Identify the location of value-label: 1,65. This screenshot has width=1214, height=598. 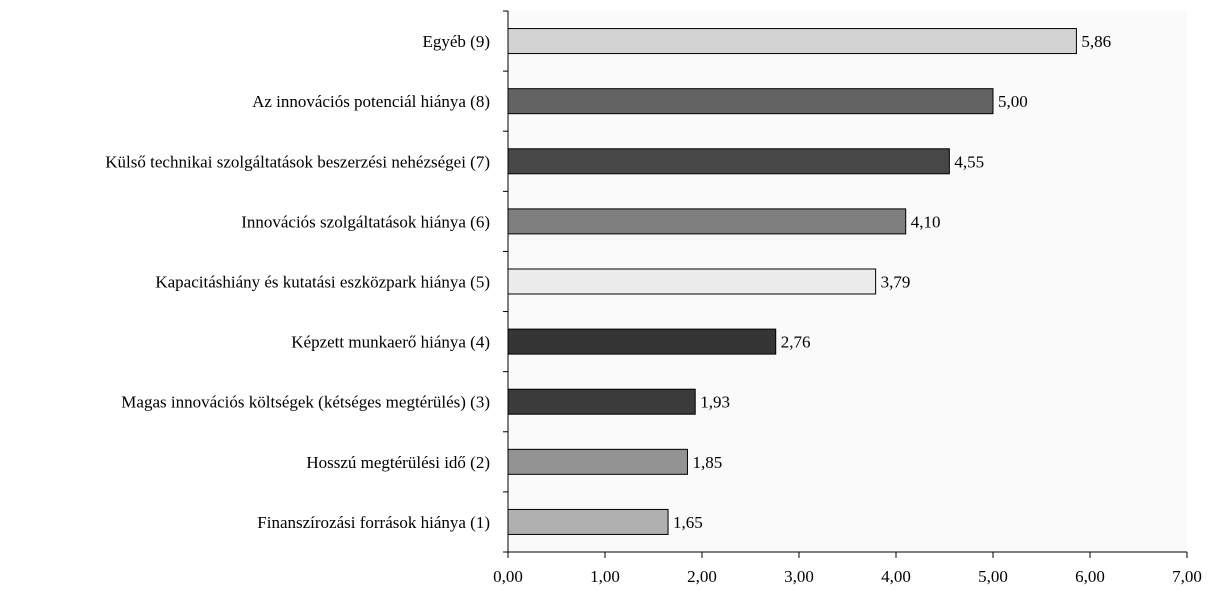
(688, 522).